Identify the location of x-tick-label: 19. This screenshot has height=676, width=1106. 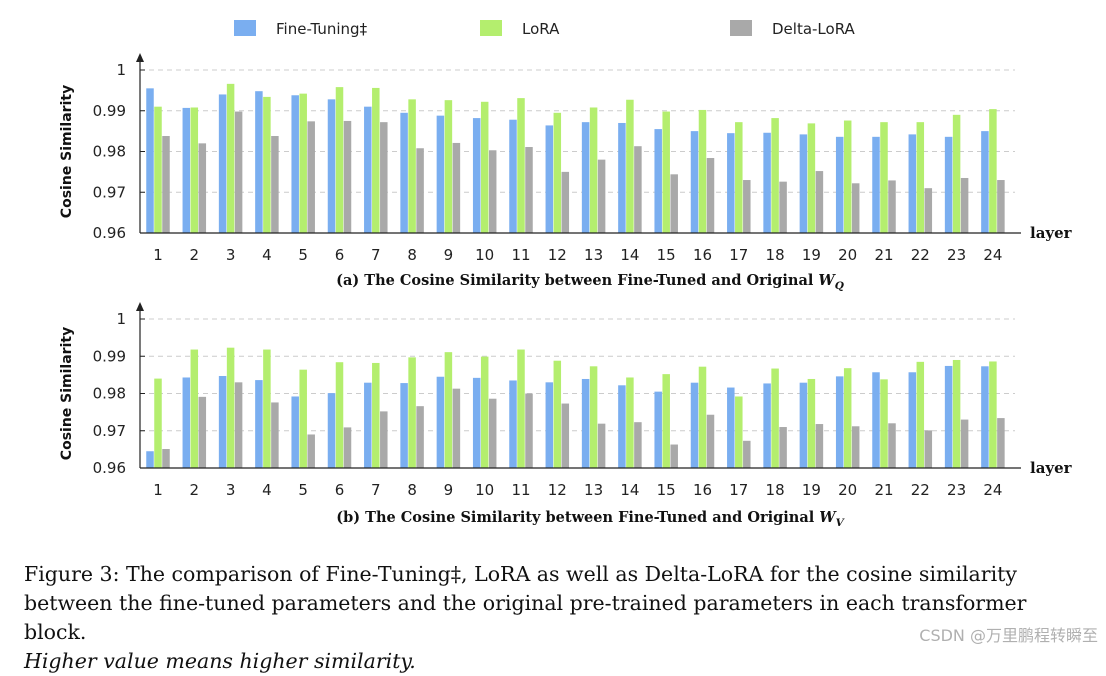
(811, 490).